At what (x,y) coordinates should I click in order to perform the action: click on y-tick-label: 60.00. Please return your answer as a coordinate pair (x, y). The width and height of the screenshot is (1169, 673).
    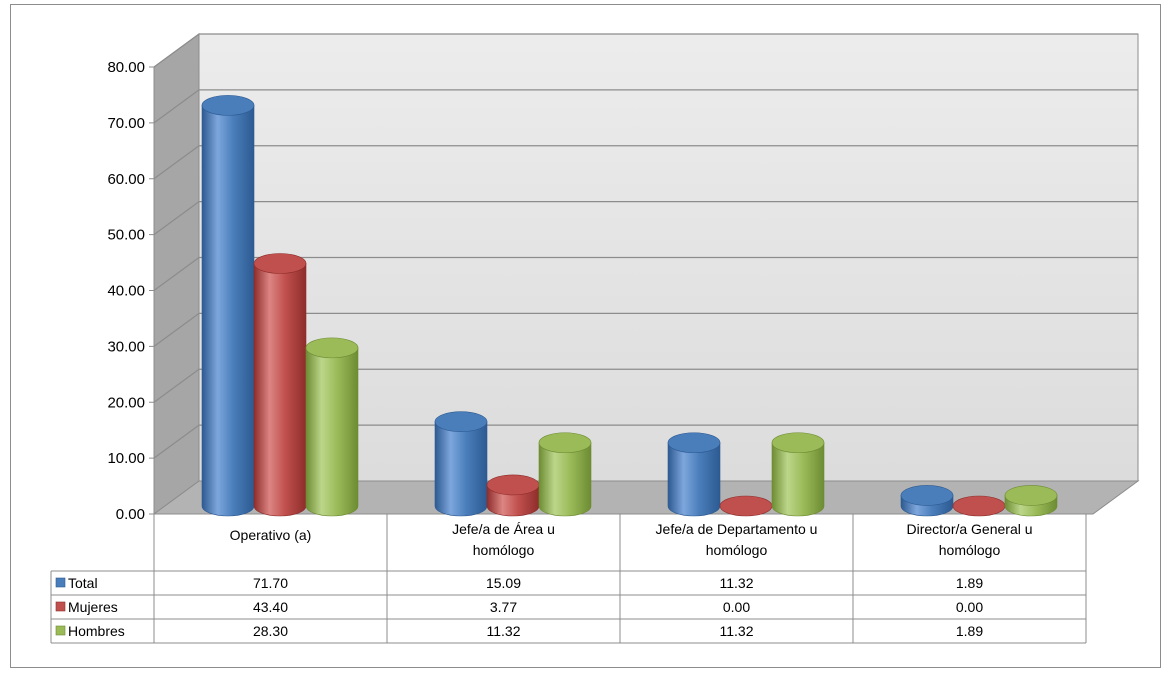
    Looking at the image, I should click on (126, 179).